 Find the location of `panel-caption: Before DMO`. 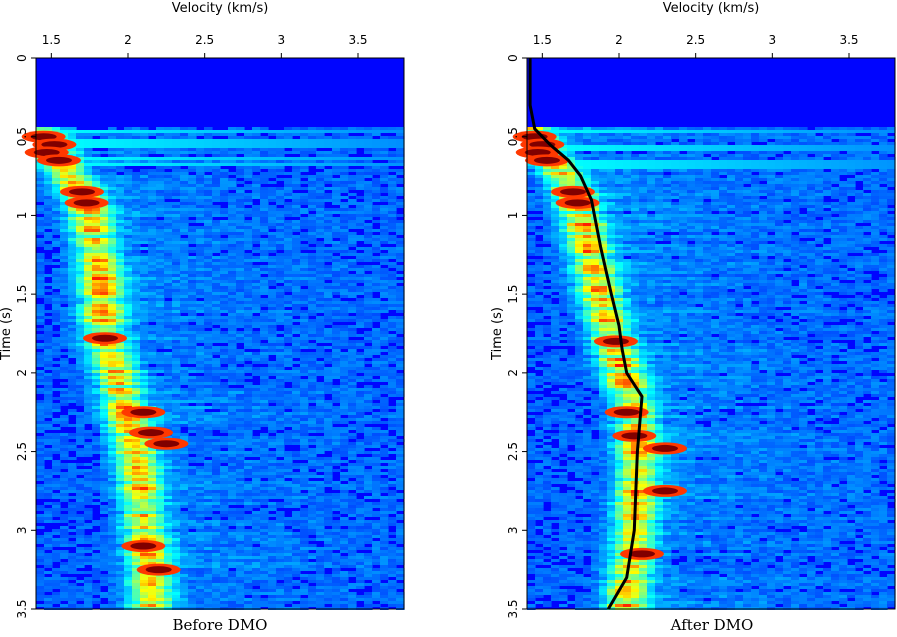

panel-caption: Before DMO is located at coordinates (220, 625).